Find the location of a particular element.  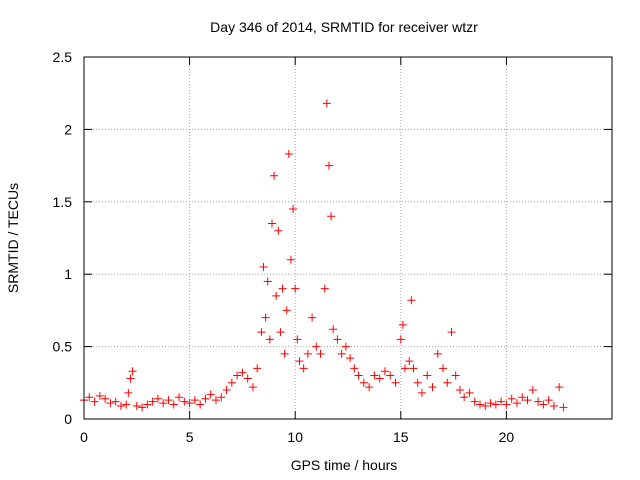

y-tick-label: 2 is located at coordinates (68, 129).